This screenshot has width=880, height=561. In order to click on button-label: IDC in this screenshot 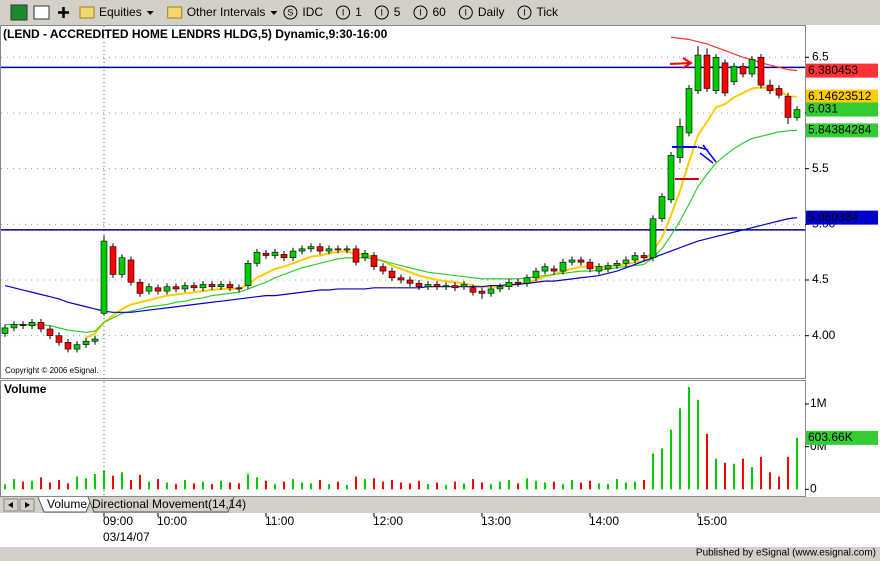, I will do `click(312, 12)`.